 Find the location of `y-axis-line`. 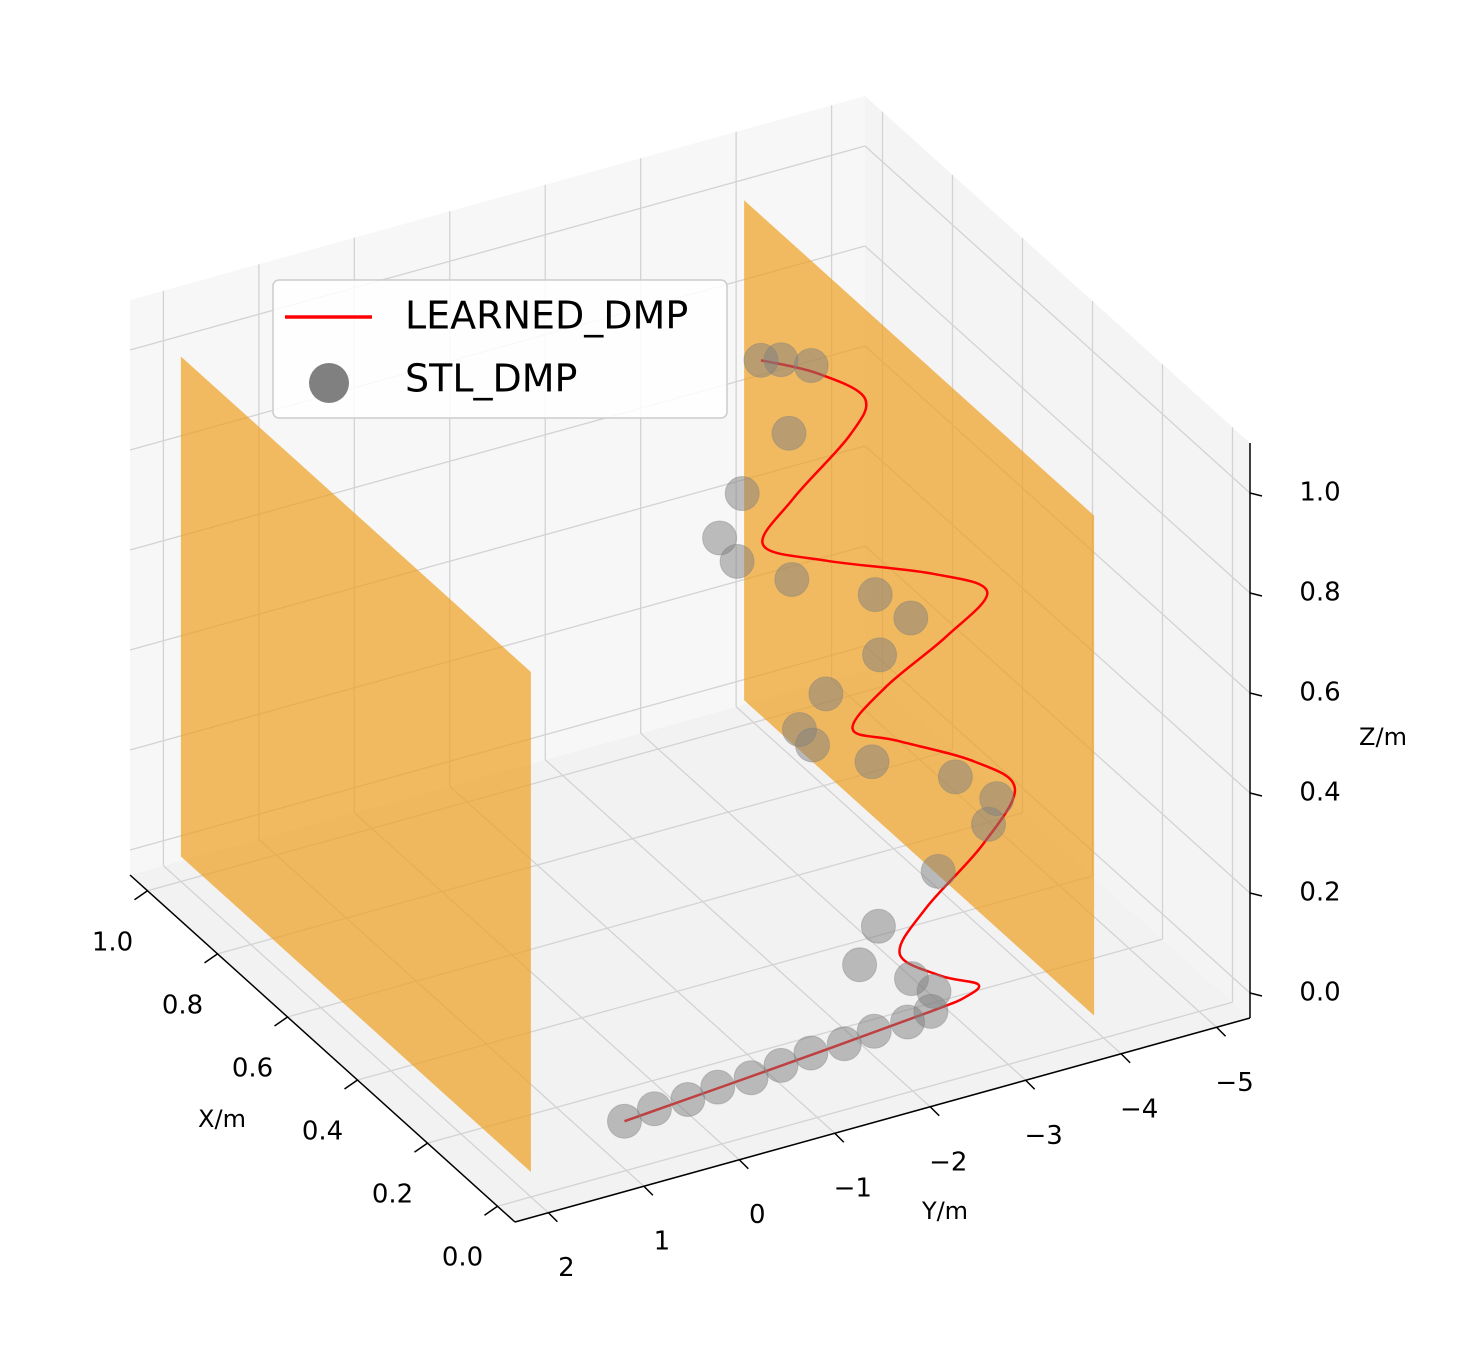

y-axis-line is located at coordinates (882, 1120).